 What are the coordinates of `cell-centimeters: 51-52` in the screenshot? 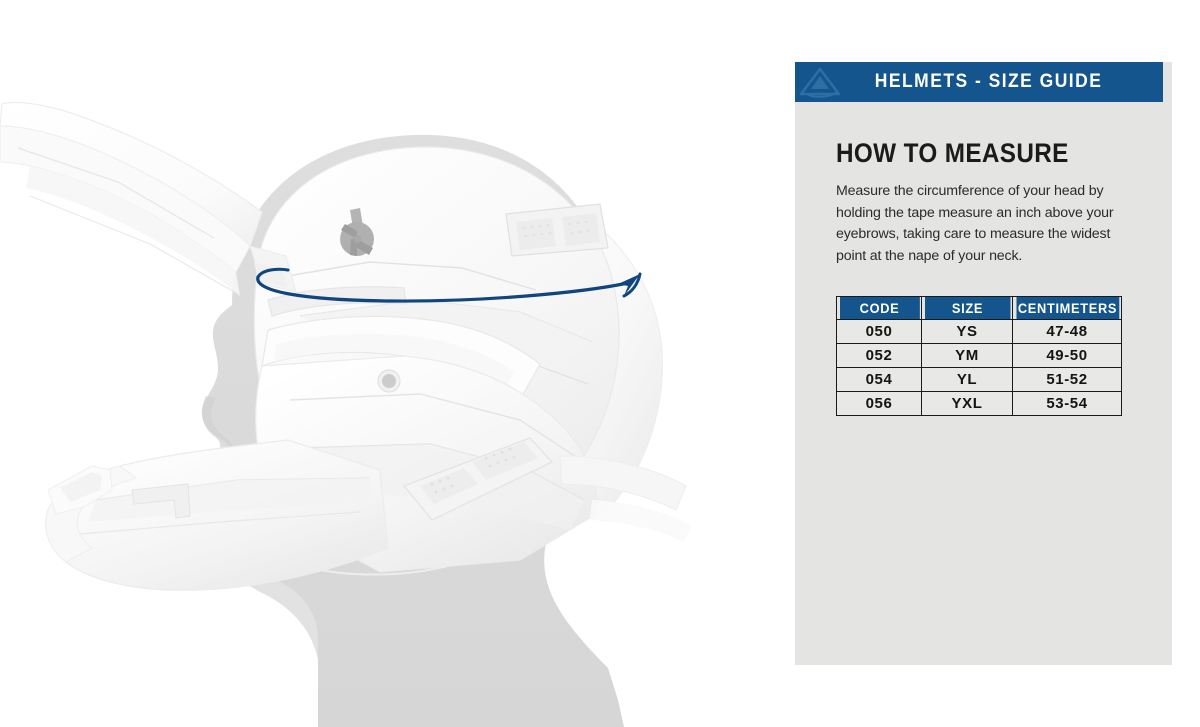 It's located at (1067, 379).